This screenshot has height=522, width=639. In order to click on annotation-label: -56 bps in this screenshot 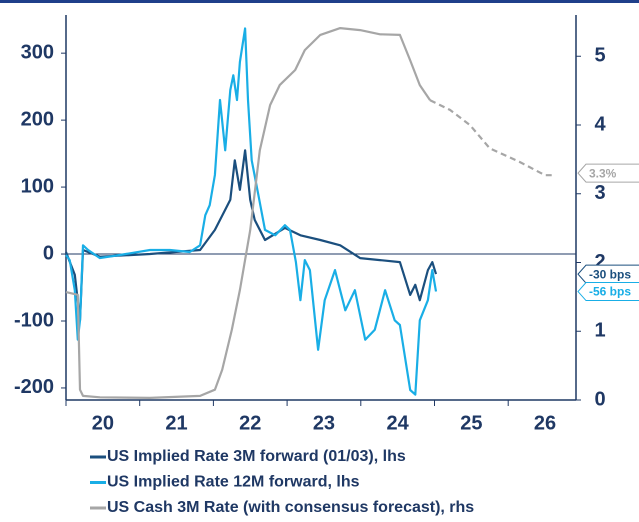, I will do `click(610, 292)`.